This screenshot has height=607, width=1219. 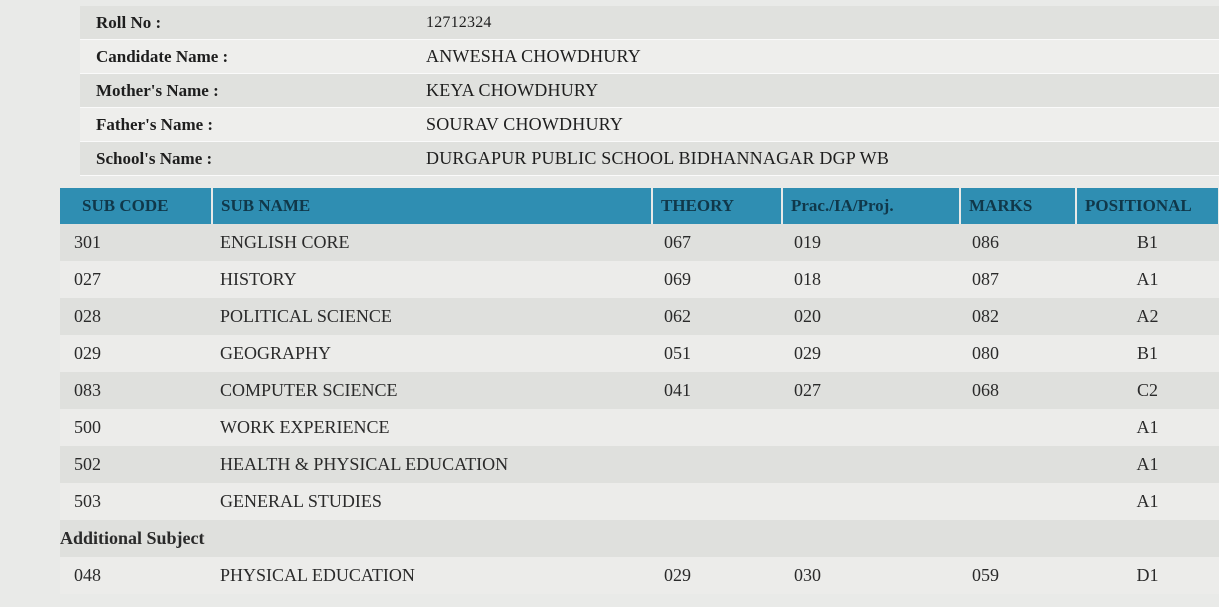 I want to click on sub-name-cell: PHYSICAL EDUCATION, so click(x=432, y=575).